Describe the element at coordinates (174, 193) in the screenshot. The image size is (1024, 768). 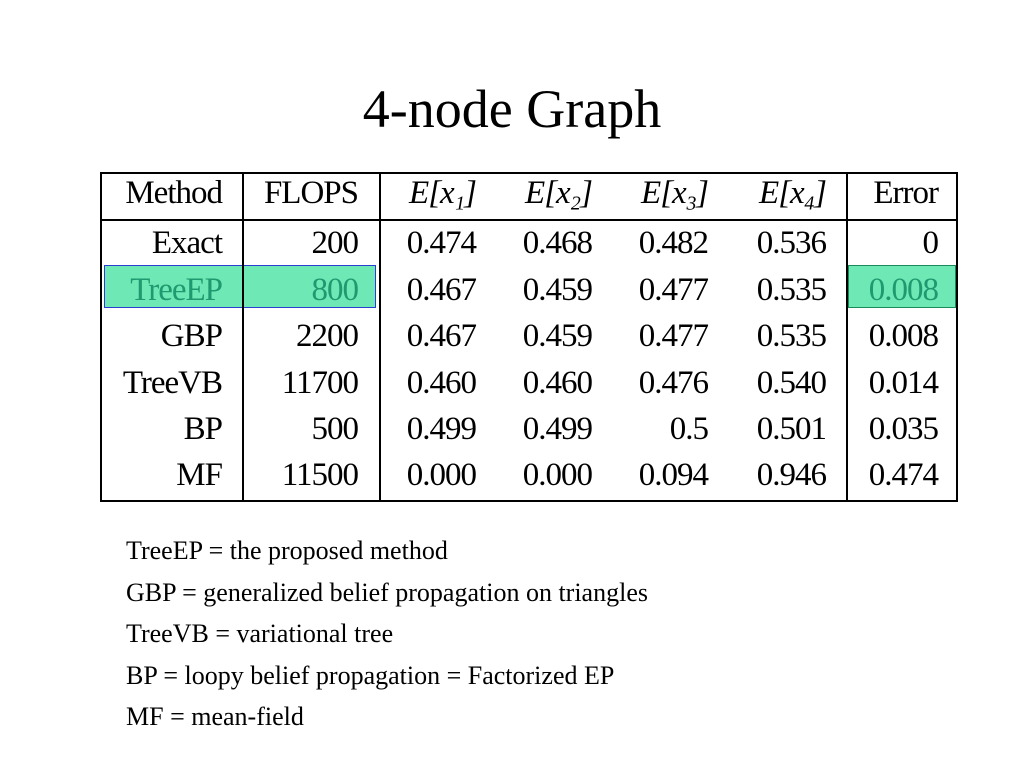
I see `header-cell: Method` at that location.